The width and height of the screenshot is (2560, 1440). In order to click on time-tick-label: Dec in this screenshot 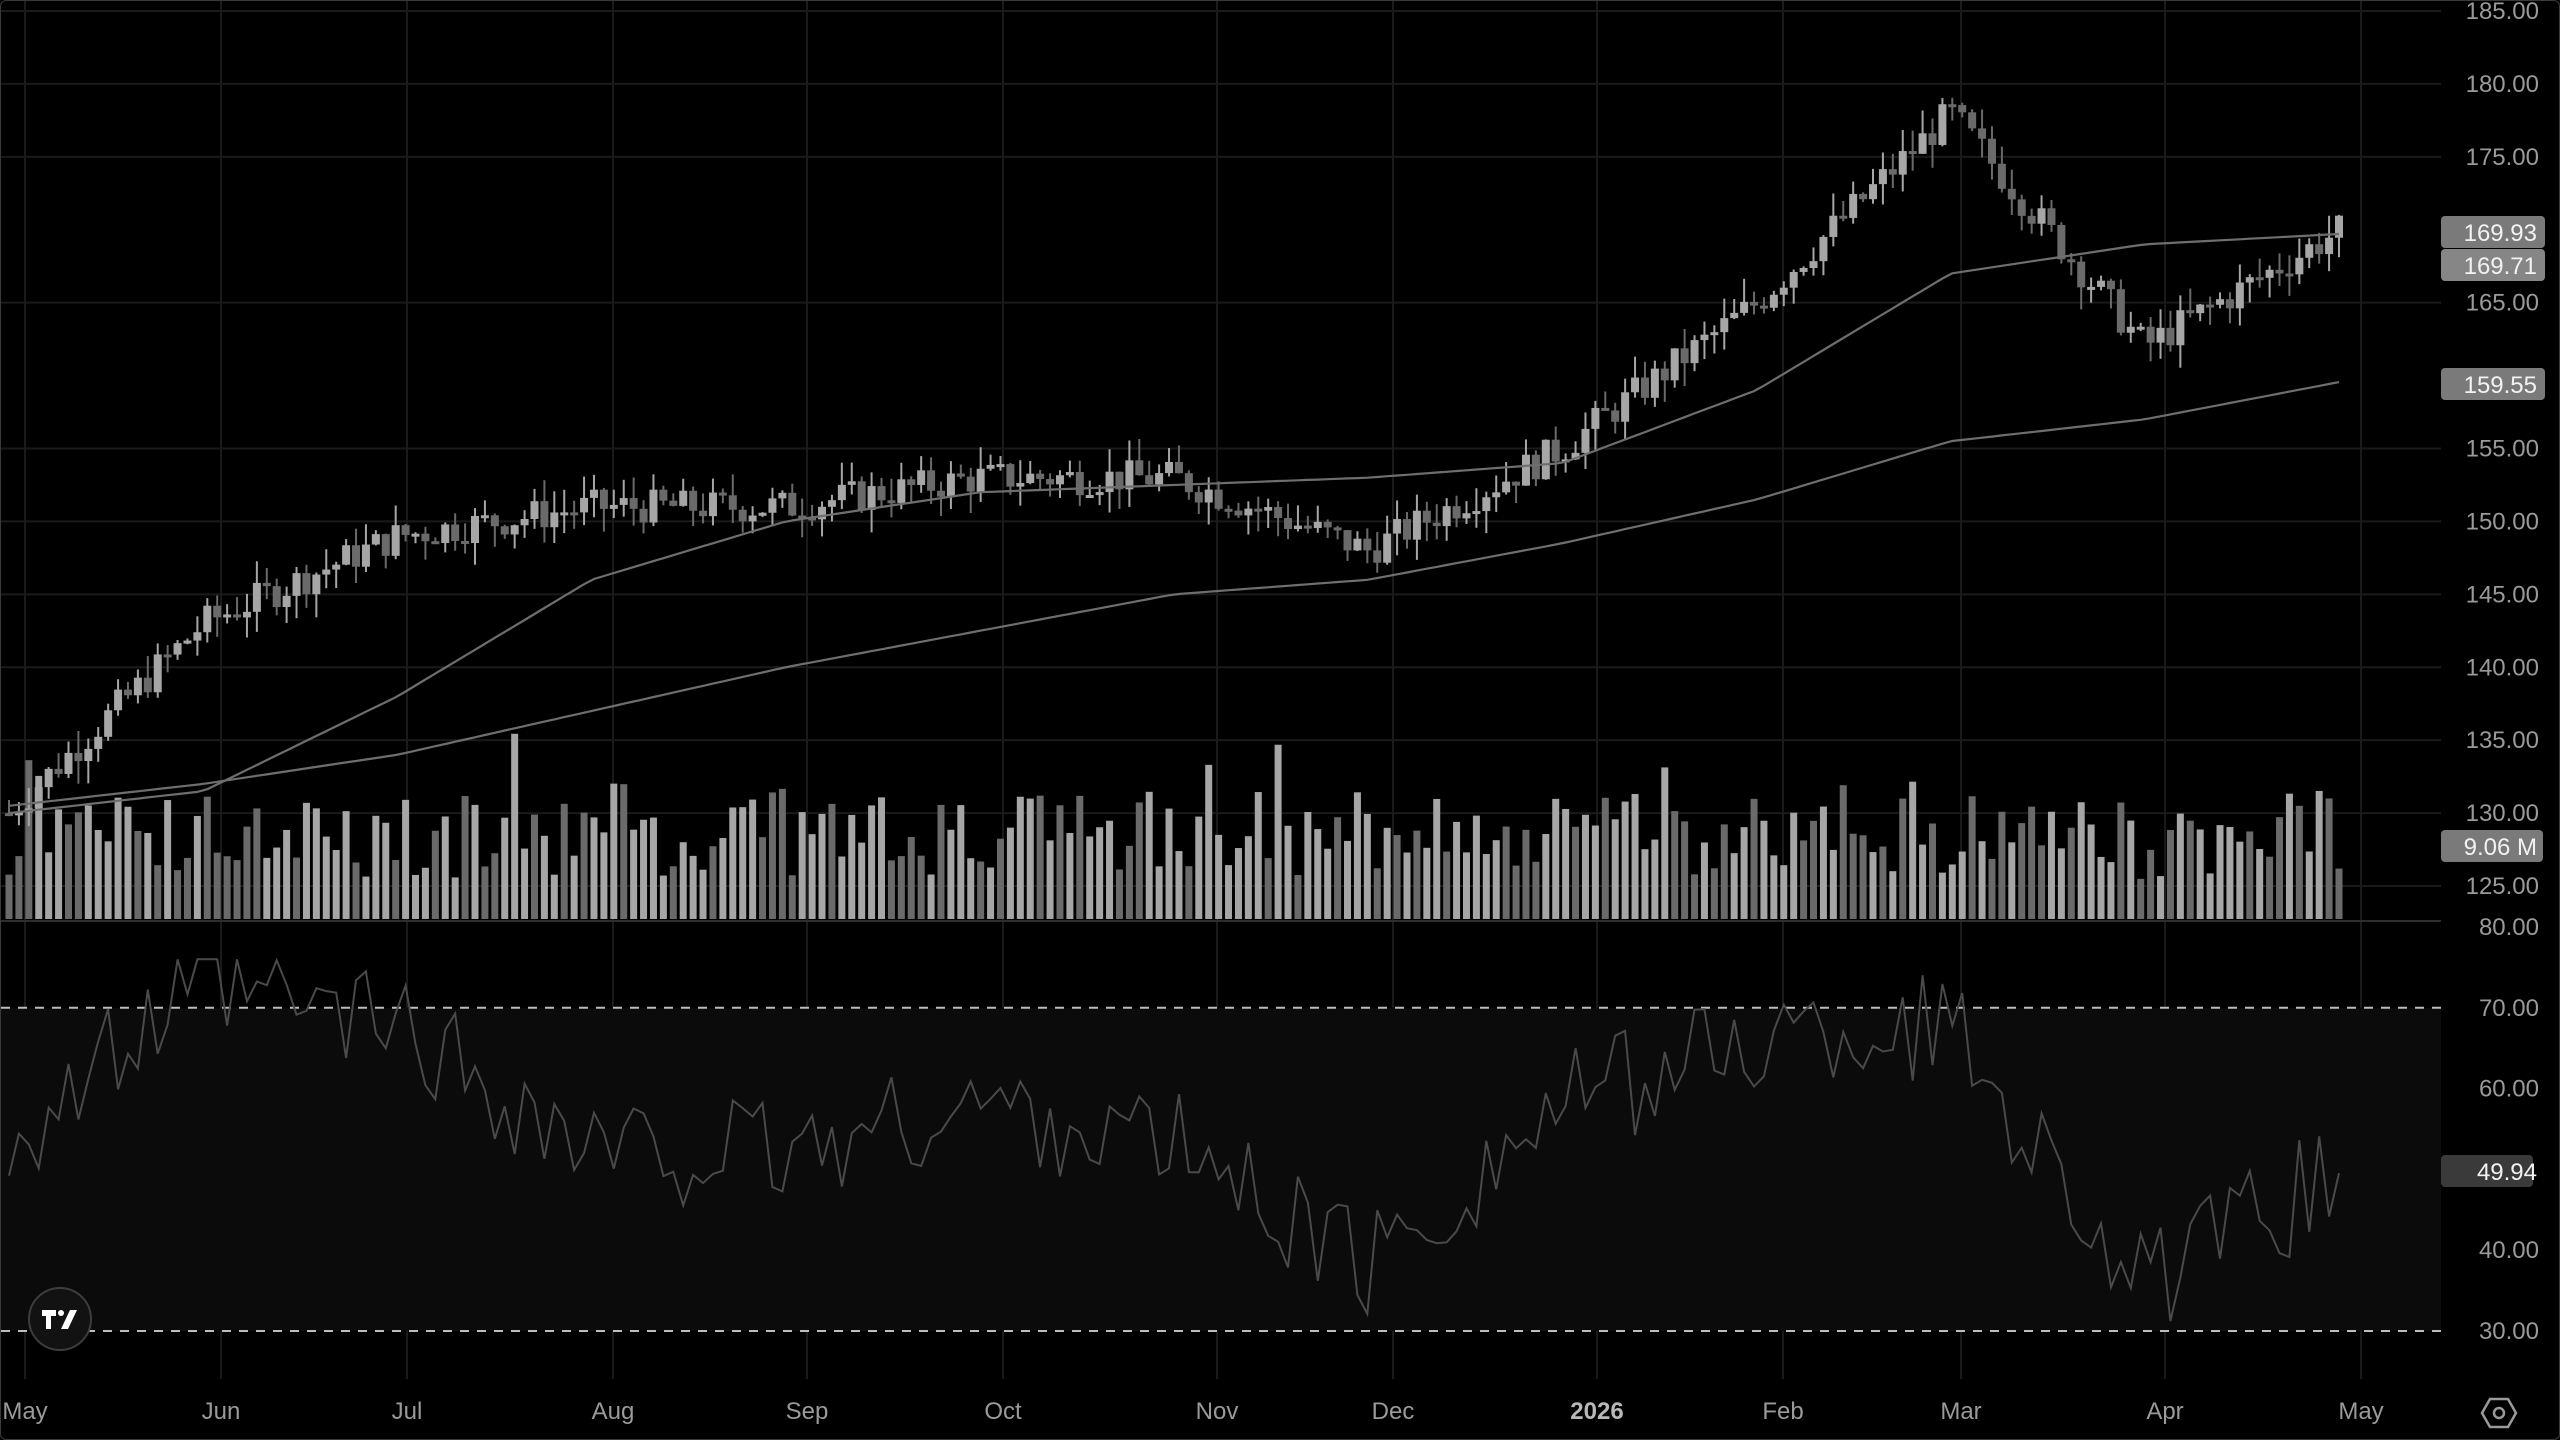, I will do `click(1393, 1411)`.